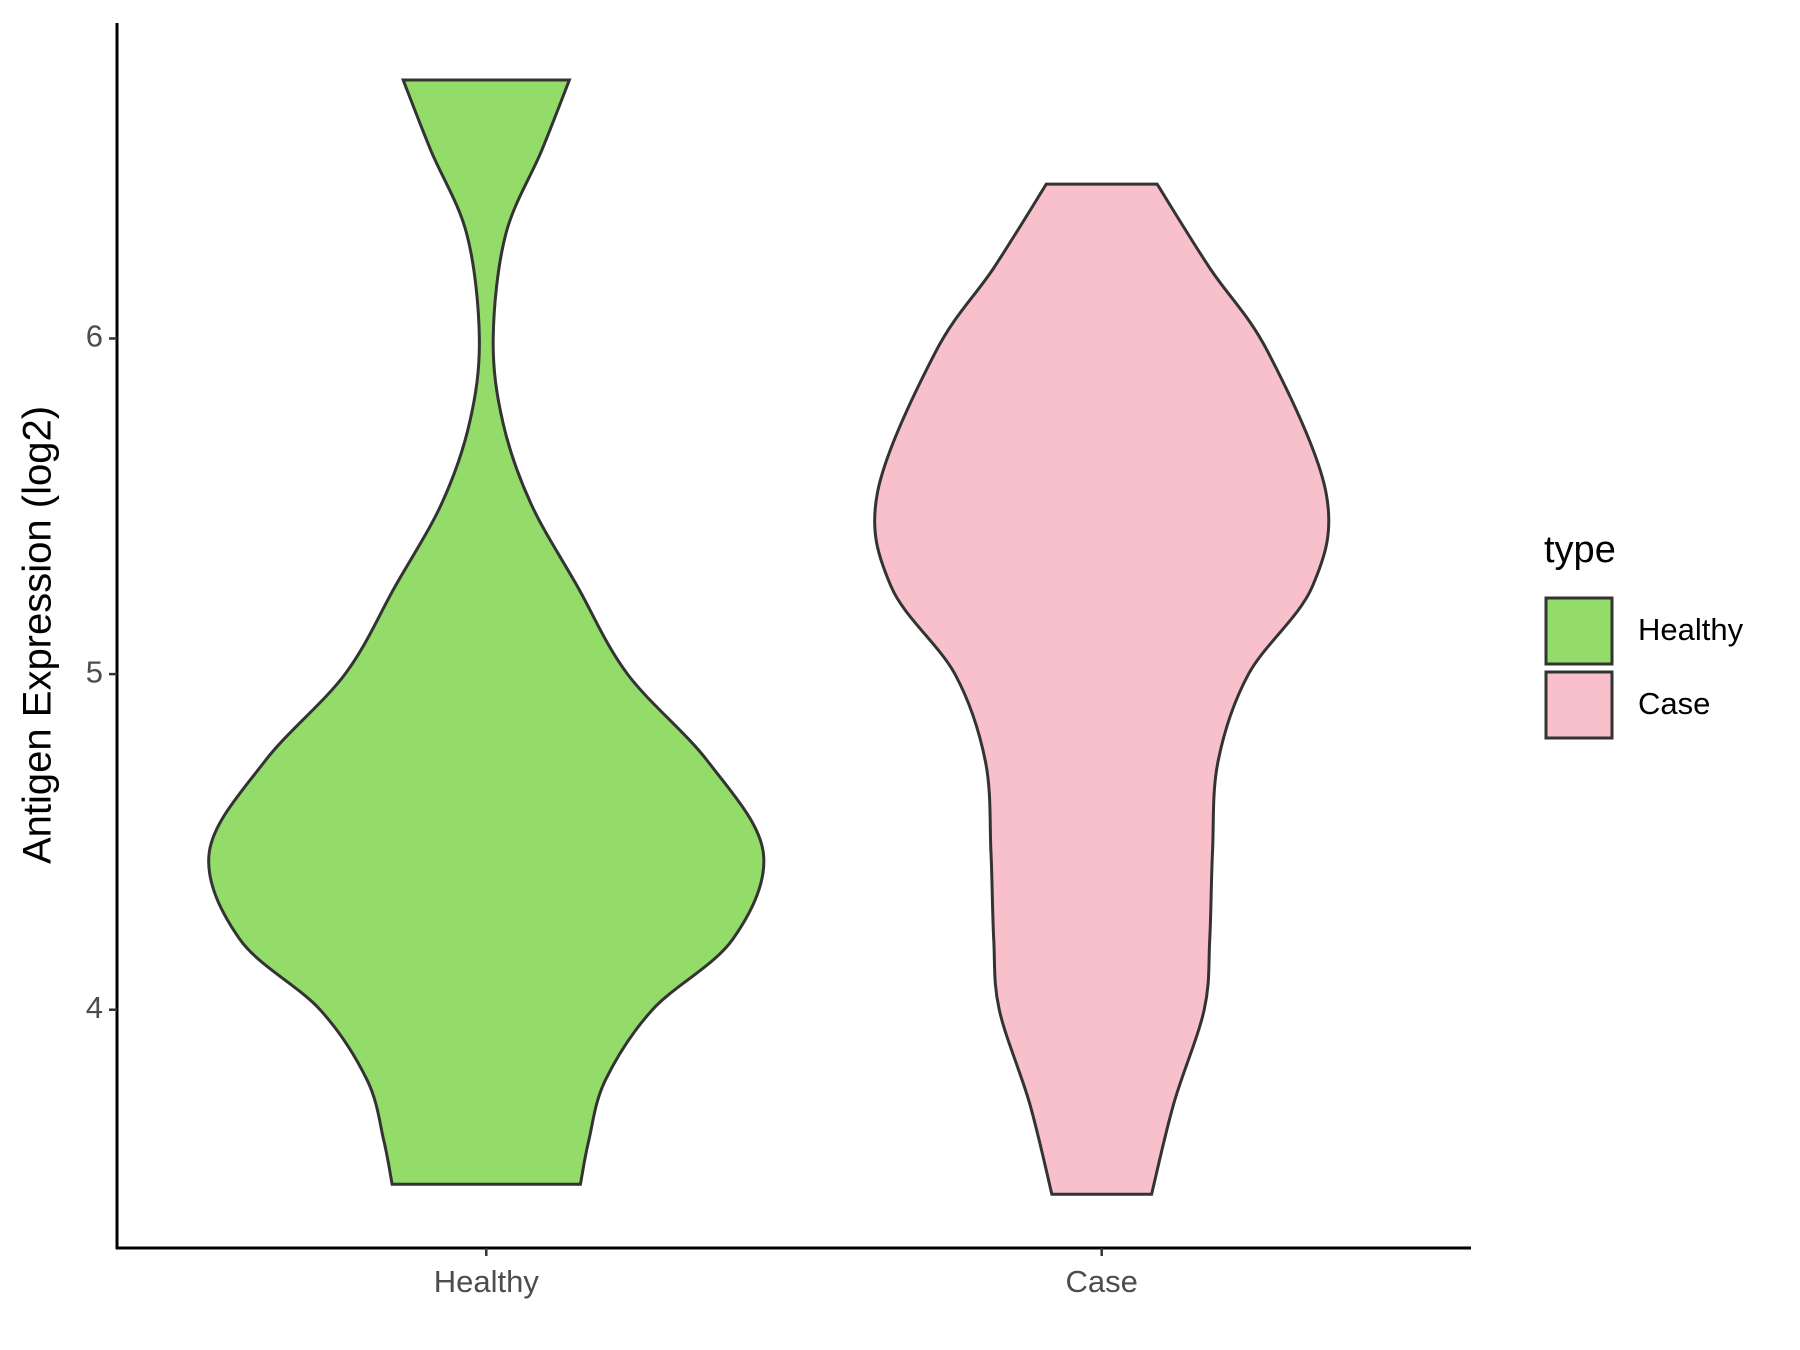  Describe the element at coordinates (1691, 629) in the screenshot. I see `legend-label: Healthy` at that location.